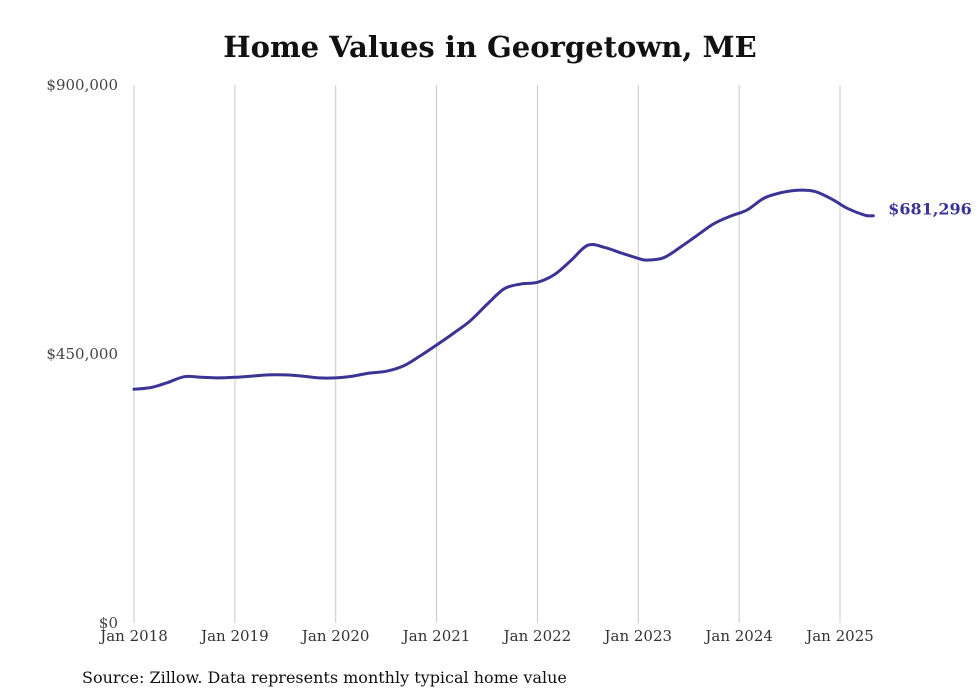  What do you see at coordinates (234, 636) in the screenshot?
I see `x-tick-label: Jan 2019` at bounding box center [234, 636].